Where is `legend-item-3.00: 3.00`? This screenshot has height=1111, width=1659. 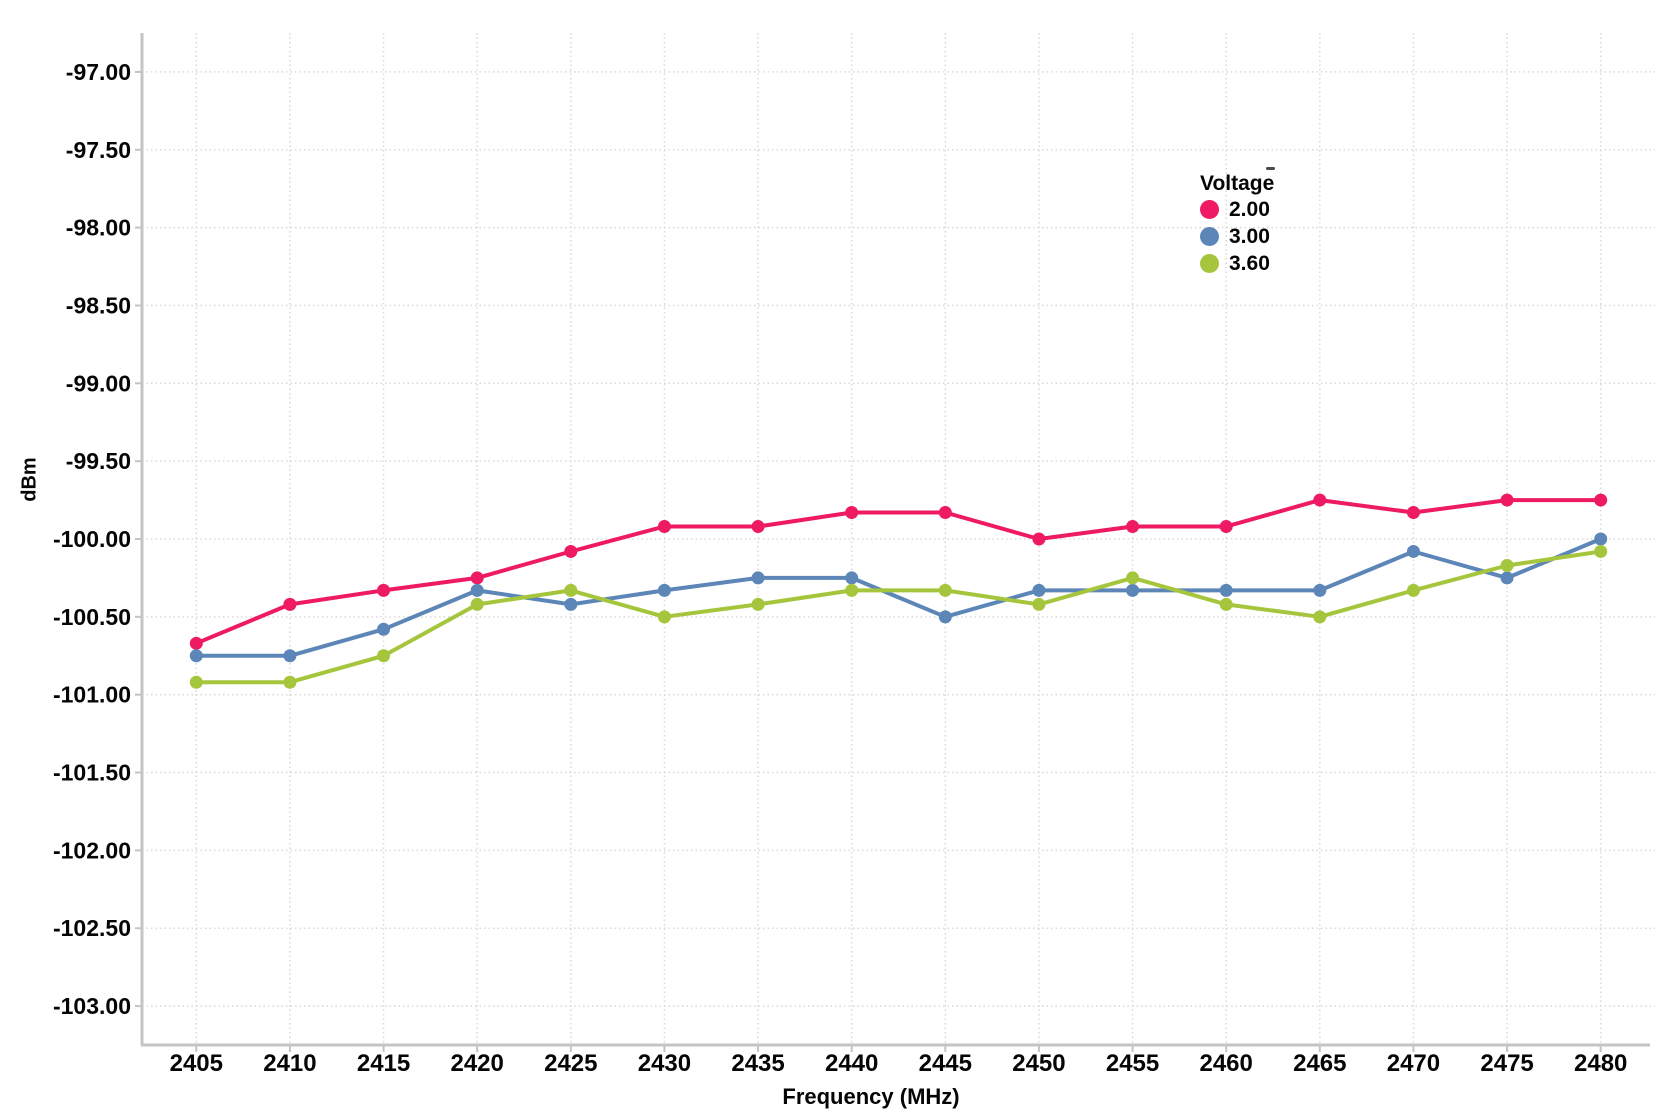 legend-item-3.00: 3.00 is located at coordinates (1237, 236).